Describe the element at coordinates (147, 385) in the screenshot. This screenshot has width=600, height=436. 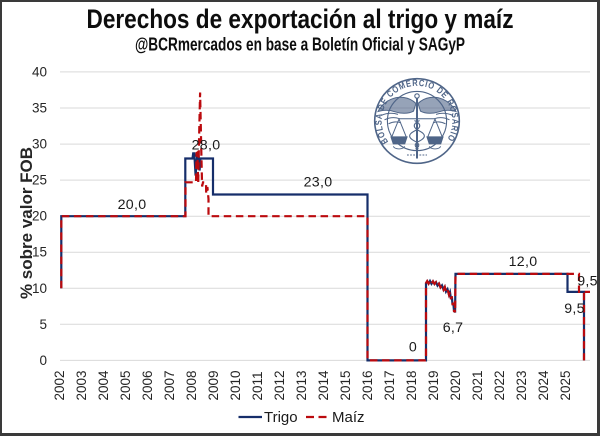
I see `svg-text: 2006` at that location.